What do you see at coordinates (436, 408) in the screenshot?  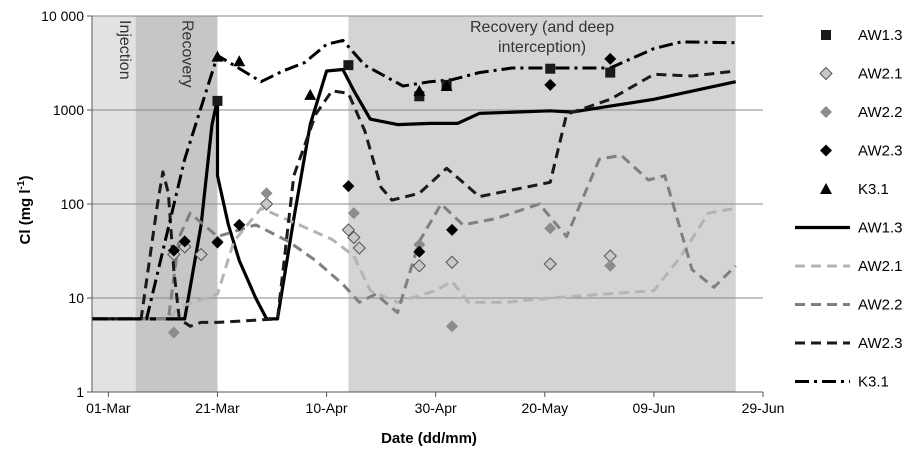 I see `x-tick-label-3: 30-Apr` at bounding box center [436, 408].